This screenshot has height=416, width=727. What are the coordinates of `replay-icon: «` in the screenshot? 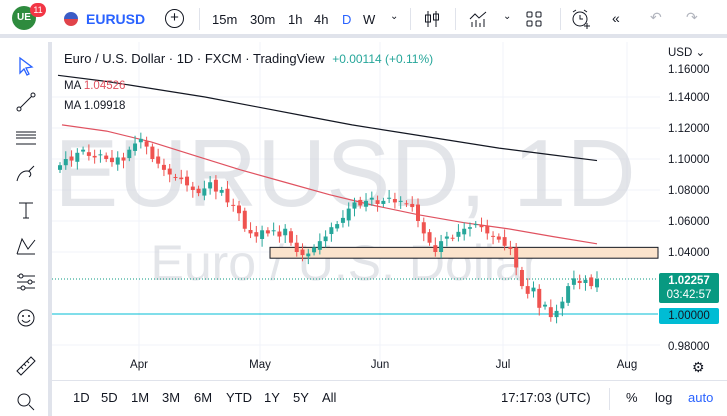 It's located at (616, 18).